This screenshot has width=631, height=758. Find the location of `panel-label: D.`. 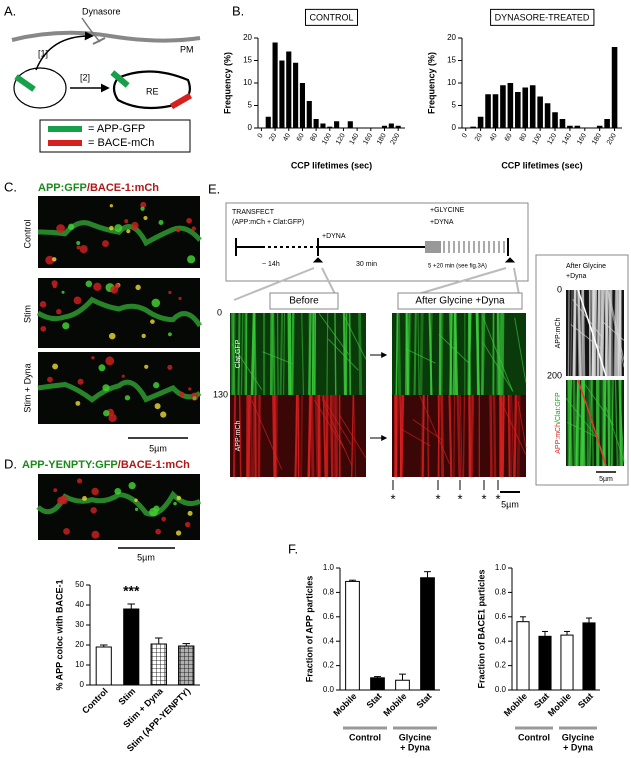

panel-label: D. is located at coordinates (10, 463).